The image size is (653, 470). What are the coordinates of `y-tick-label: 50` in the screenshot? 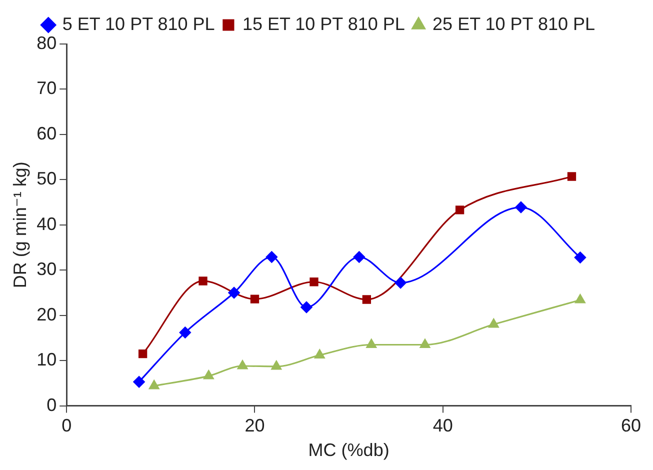 It's located at (46, 178).